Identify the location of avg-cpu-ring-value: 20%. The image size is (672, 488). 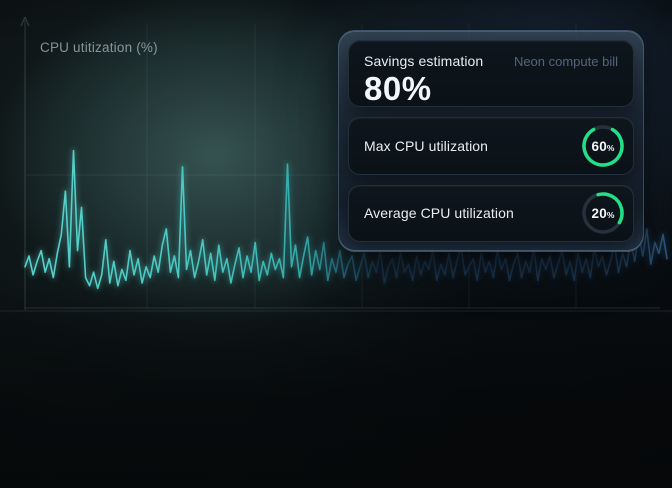
(603, 213).